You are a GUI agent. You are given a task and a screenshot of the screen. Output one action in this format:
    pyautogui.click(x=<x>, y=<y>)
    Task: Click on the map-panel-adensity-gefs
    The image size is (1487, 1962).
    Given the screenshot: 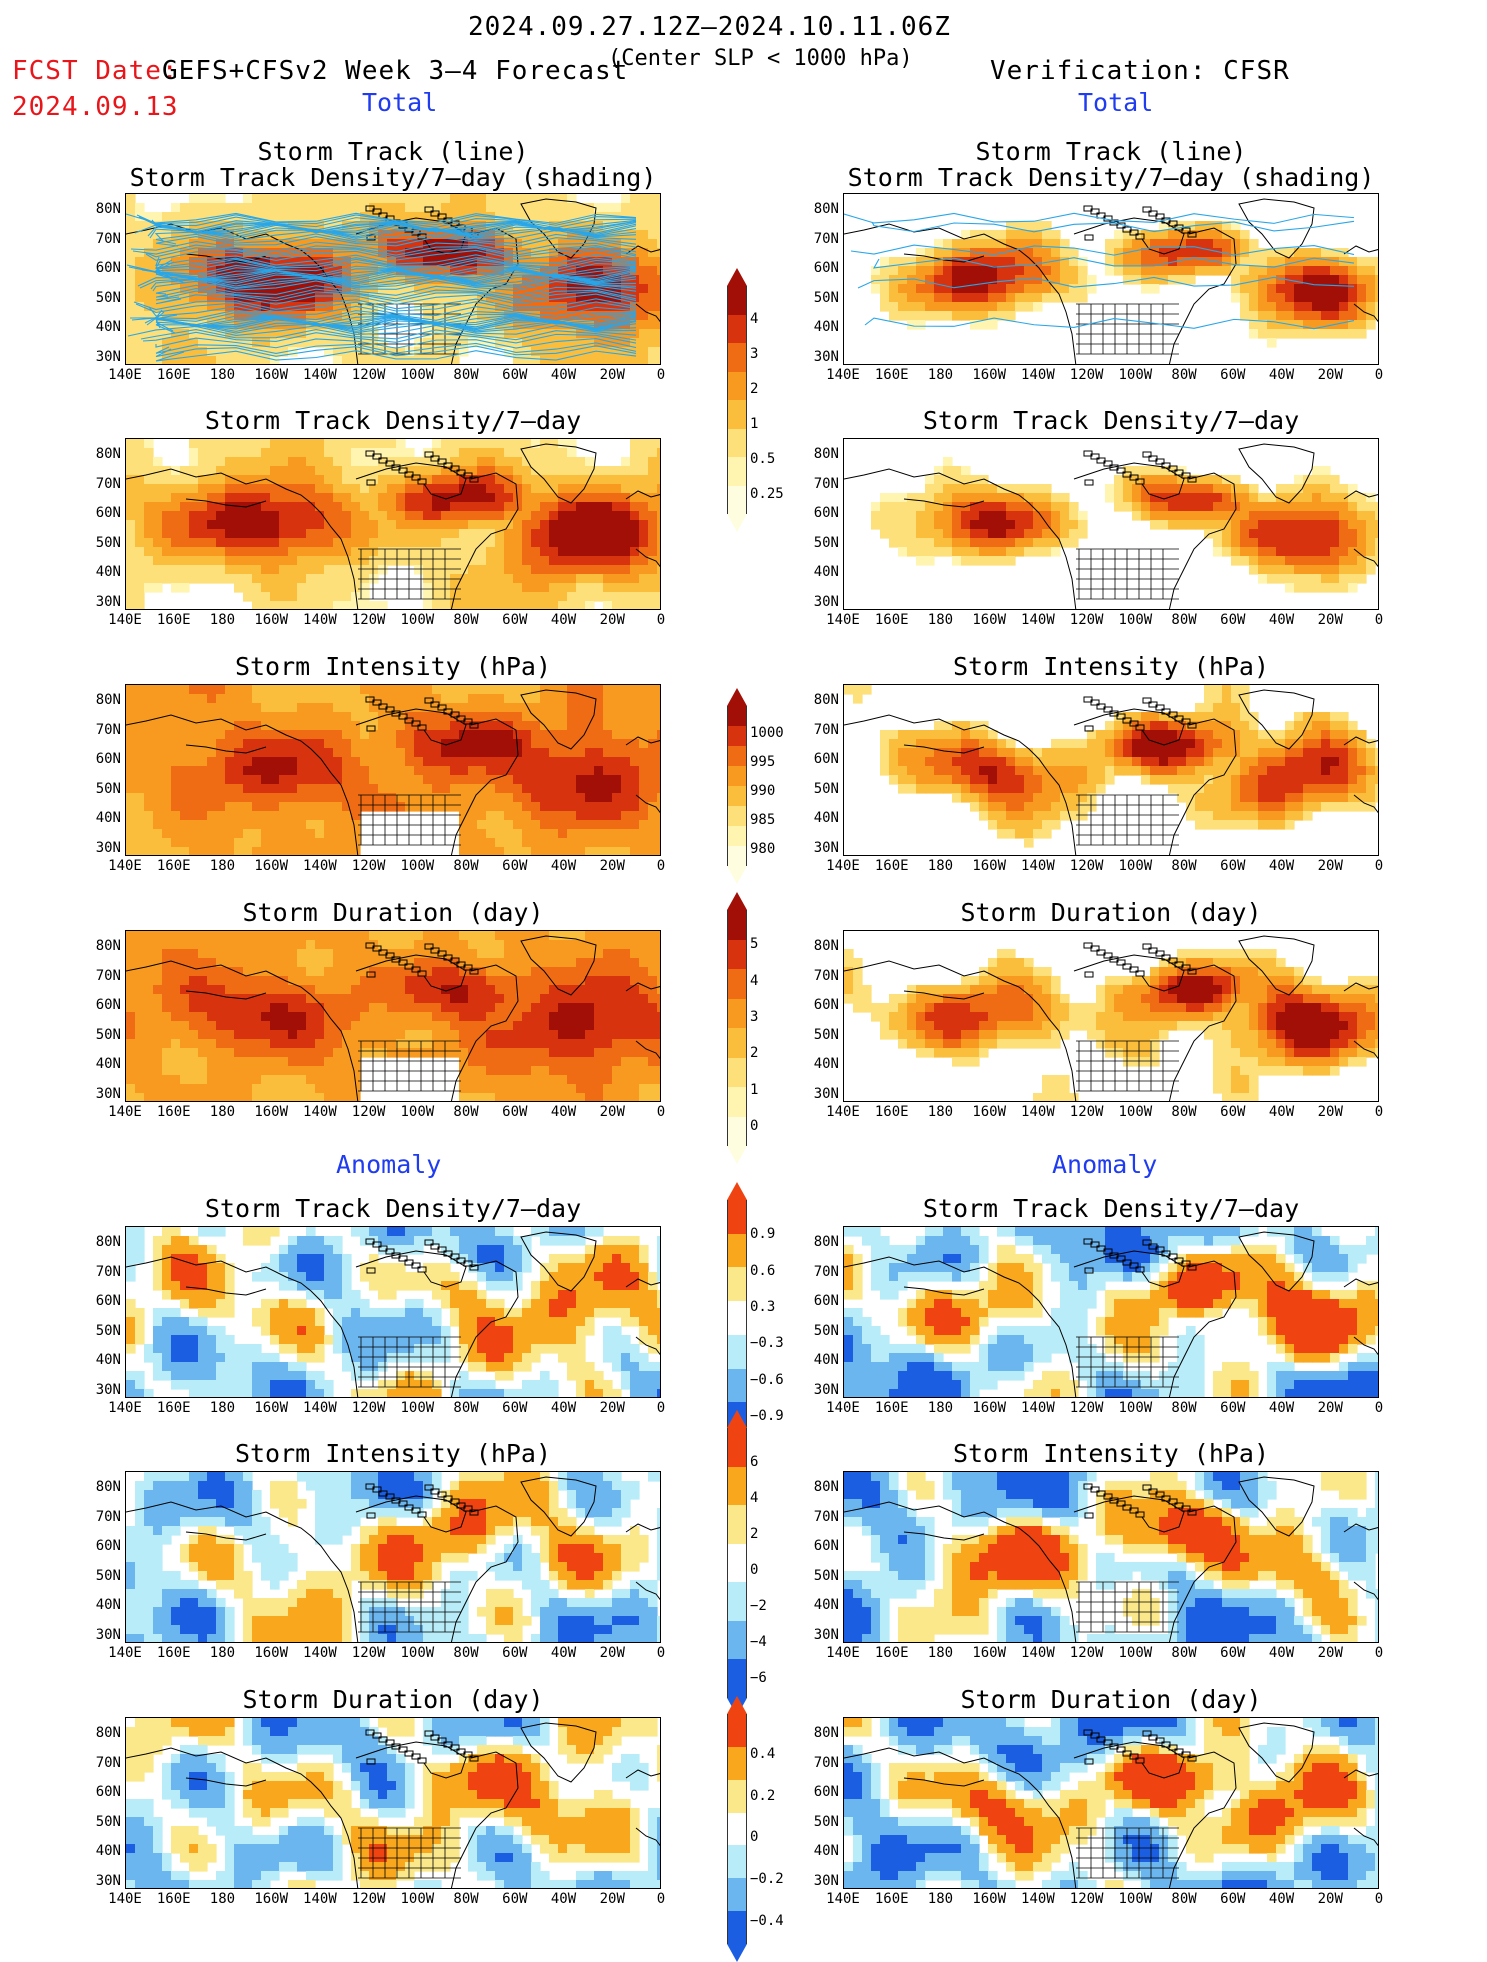 What is the action you would take?
    pyautogui.click(x=393, y=1312)
    